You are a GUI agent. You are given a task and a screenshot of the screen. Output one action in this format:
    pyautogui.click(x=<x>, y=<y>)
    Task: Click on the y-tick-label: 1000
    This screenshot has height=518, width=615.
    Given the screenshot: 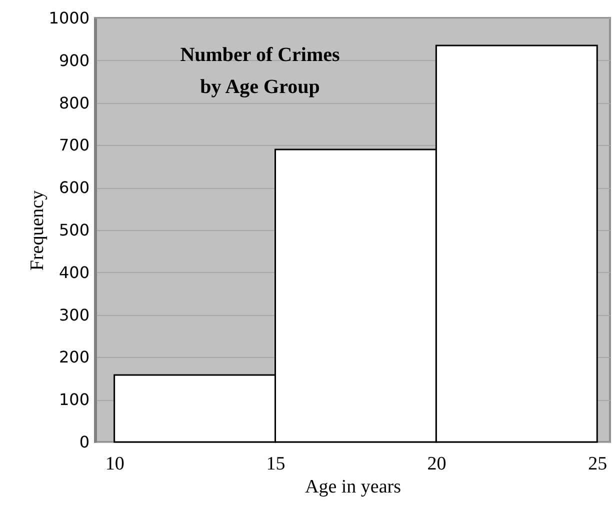 What is the action you would take?
    pyautogui.click(x=69, y=18)
    